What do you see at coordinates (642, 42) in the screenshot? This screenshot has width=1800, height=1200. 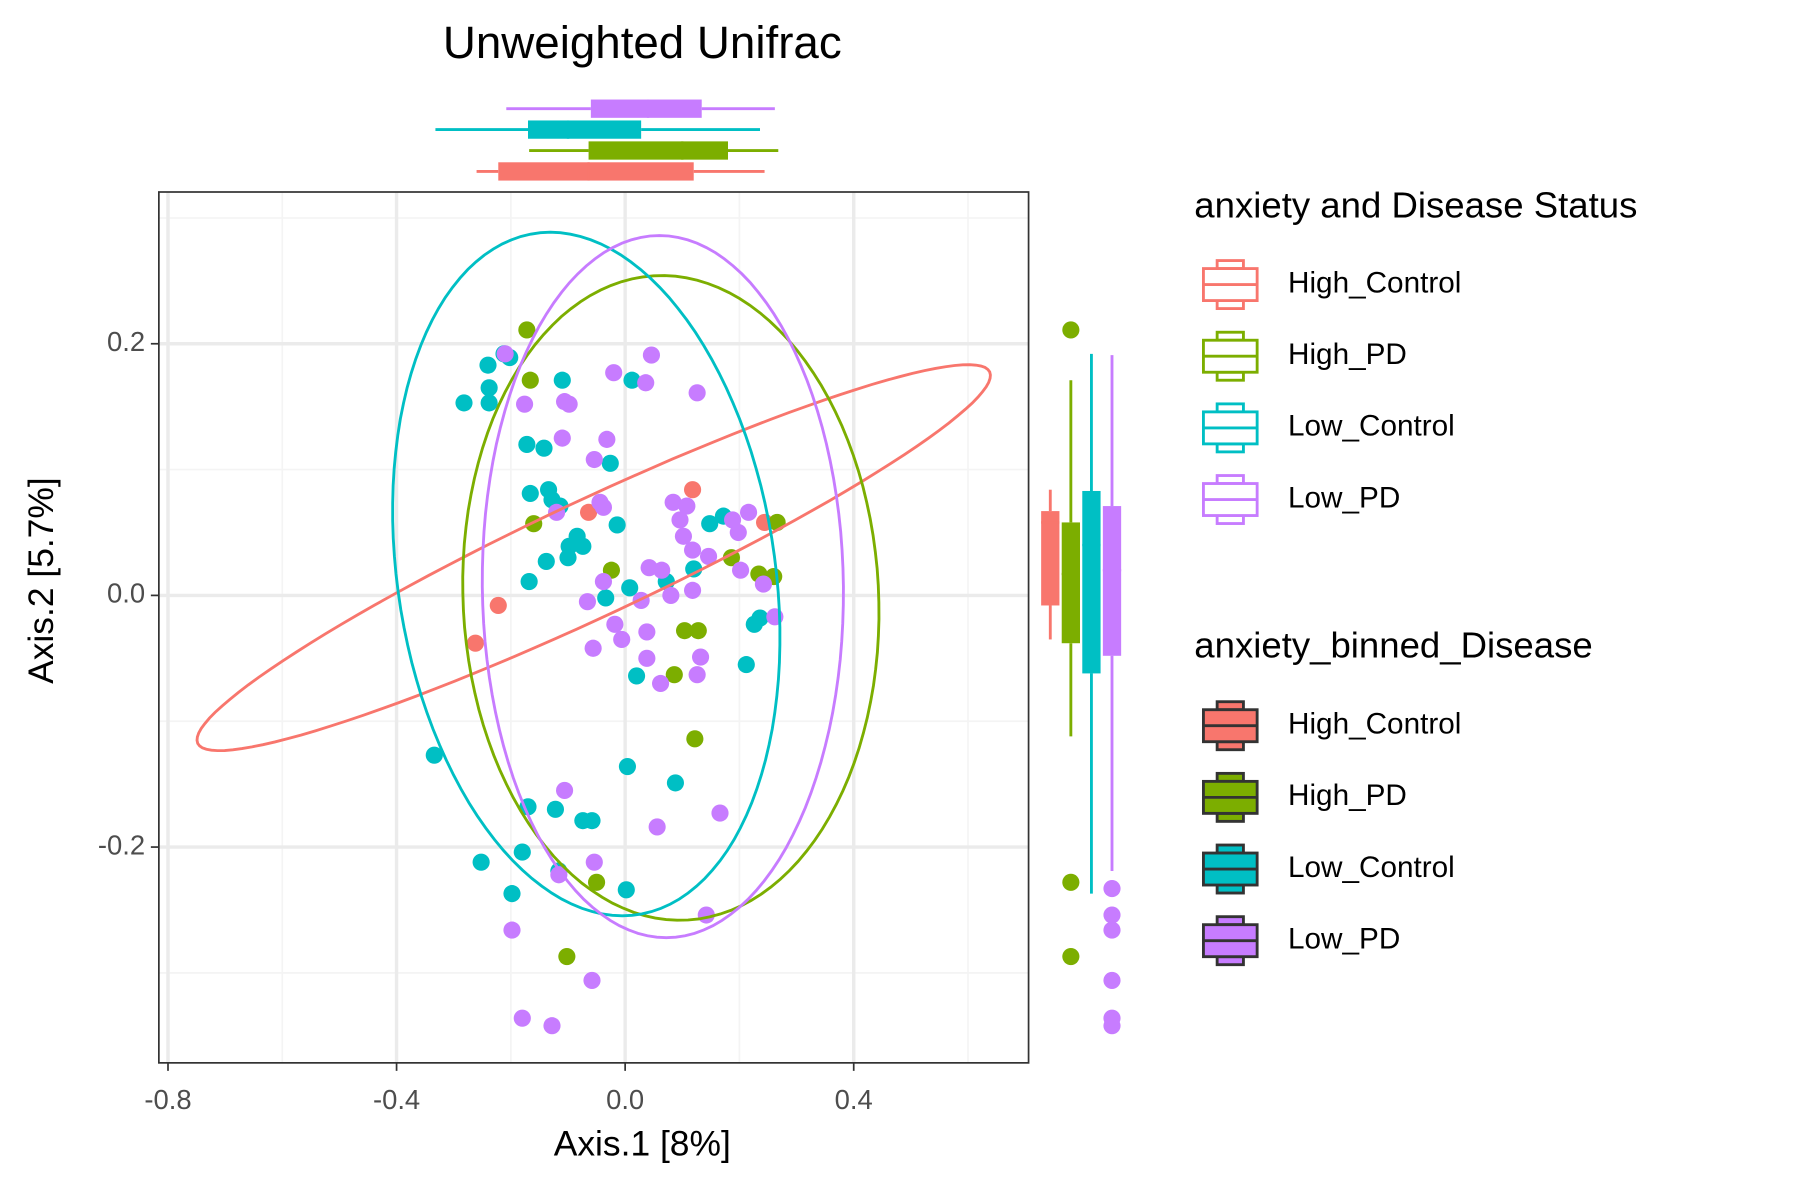 I see `chart-title: Unweighted Unifrac` at bounding box center [642, 42].